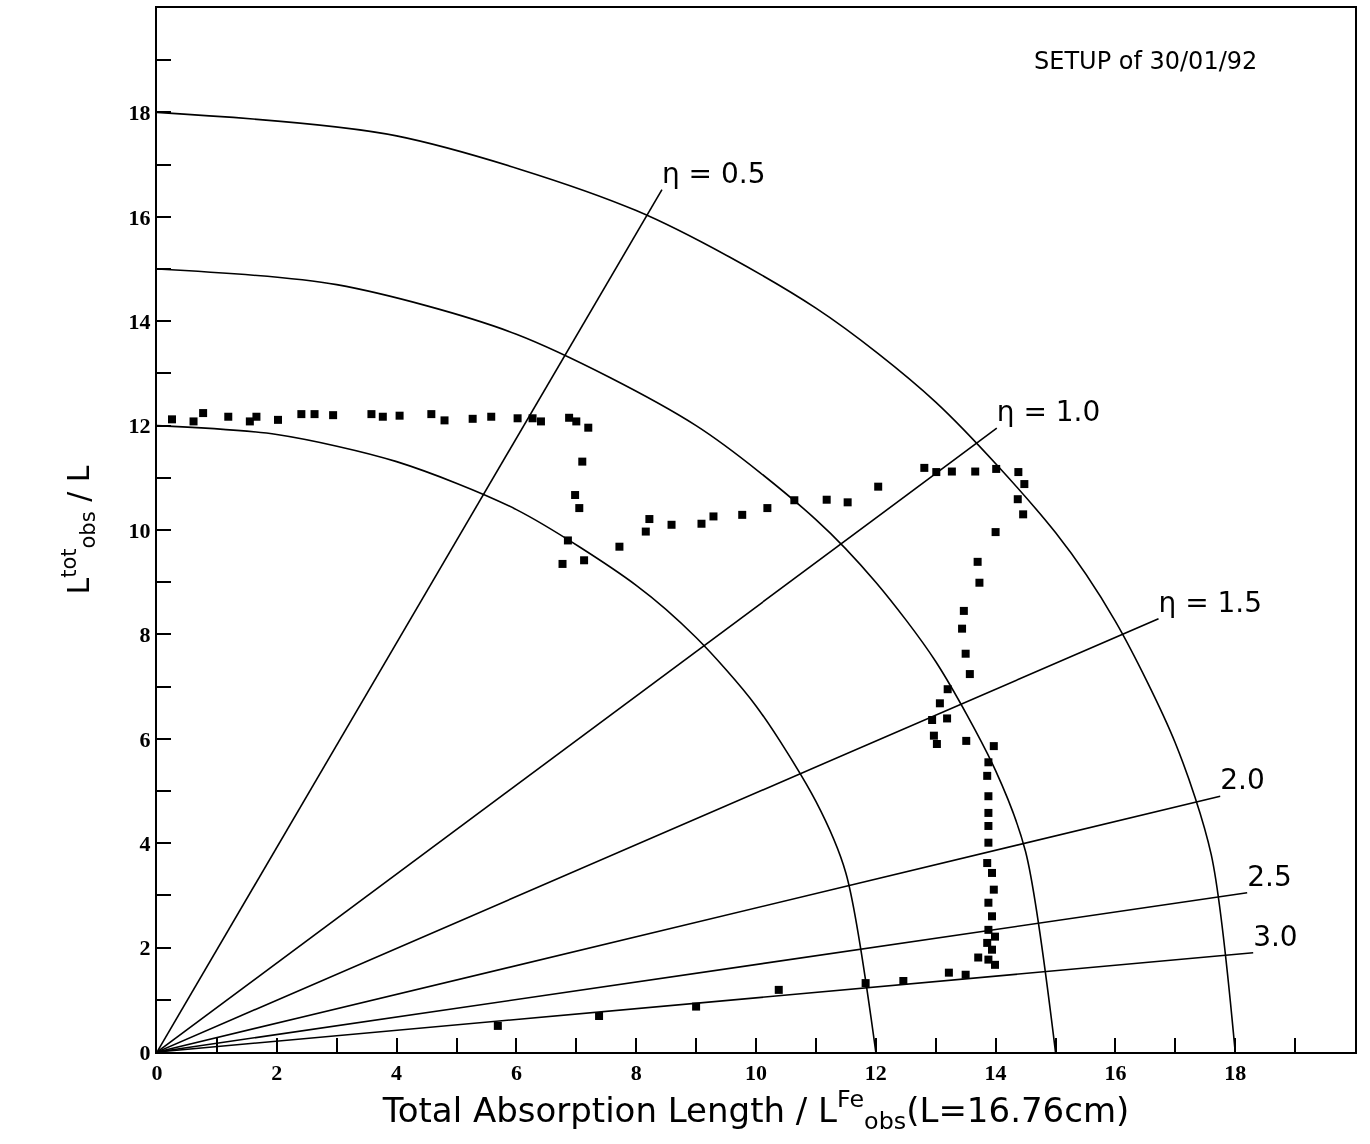 The image size is (1370, 1144). What do you see at coordinates (397, 1073) in the screenshot?
I see `x-tick-label: 4` at bounding box center [397, 1073].